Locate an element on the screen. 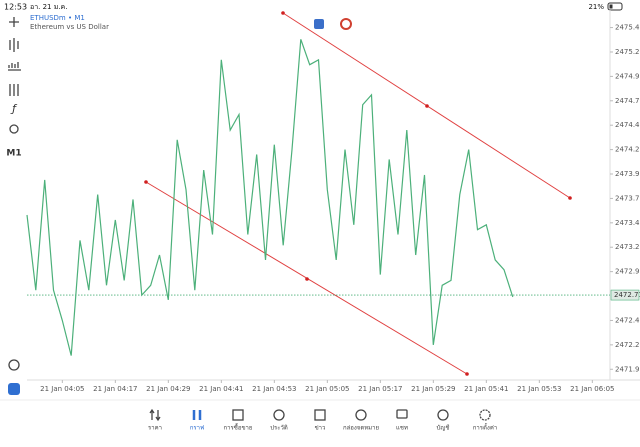 The image size is (640, 447). y-tick-label: 2475.20 is located at coordinates (627, 52).